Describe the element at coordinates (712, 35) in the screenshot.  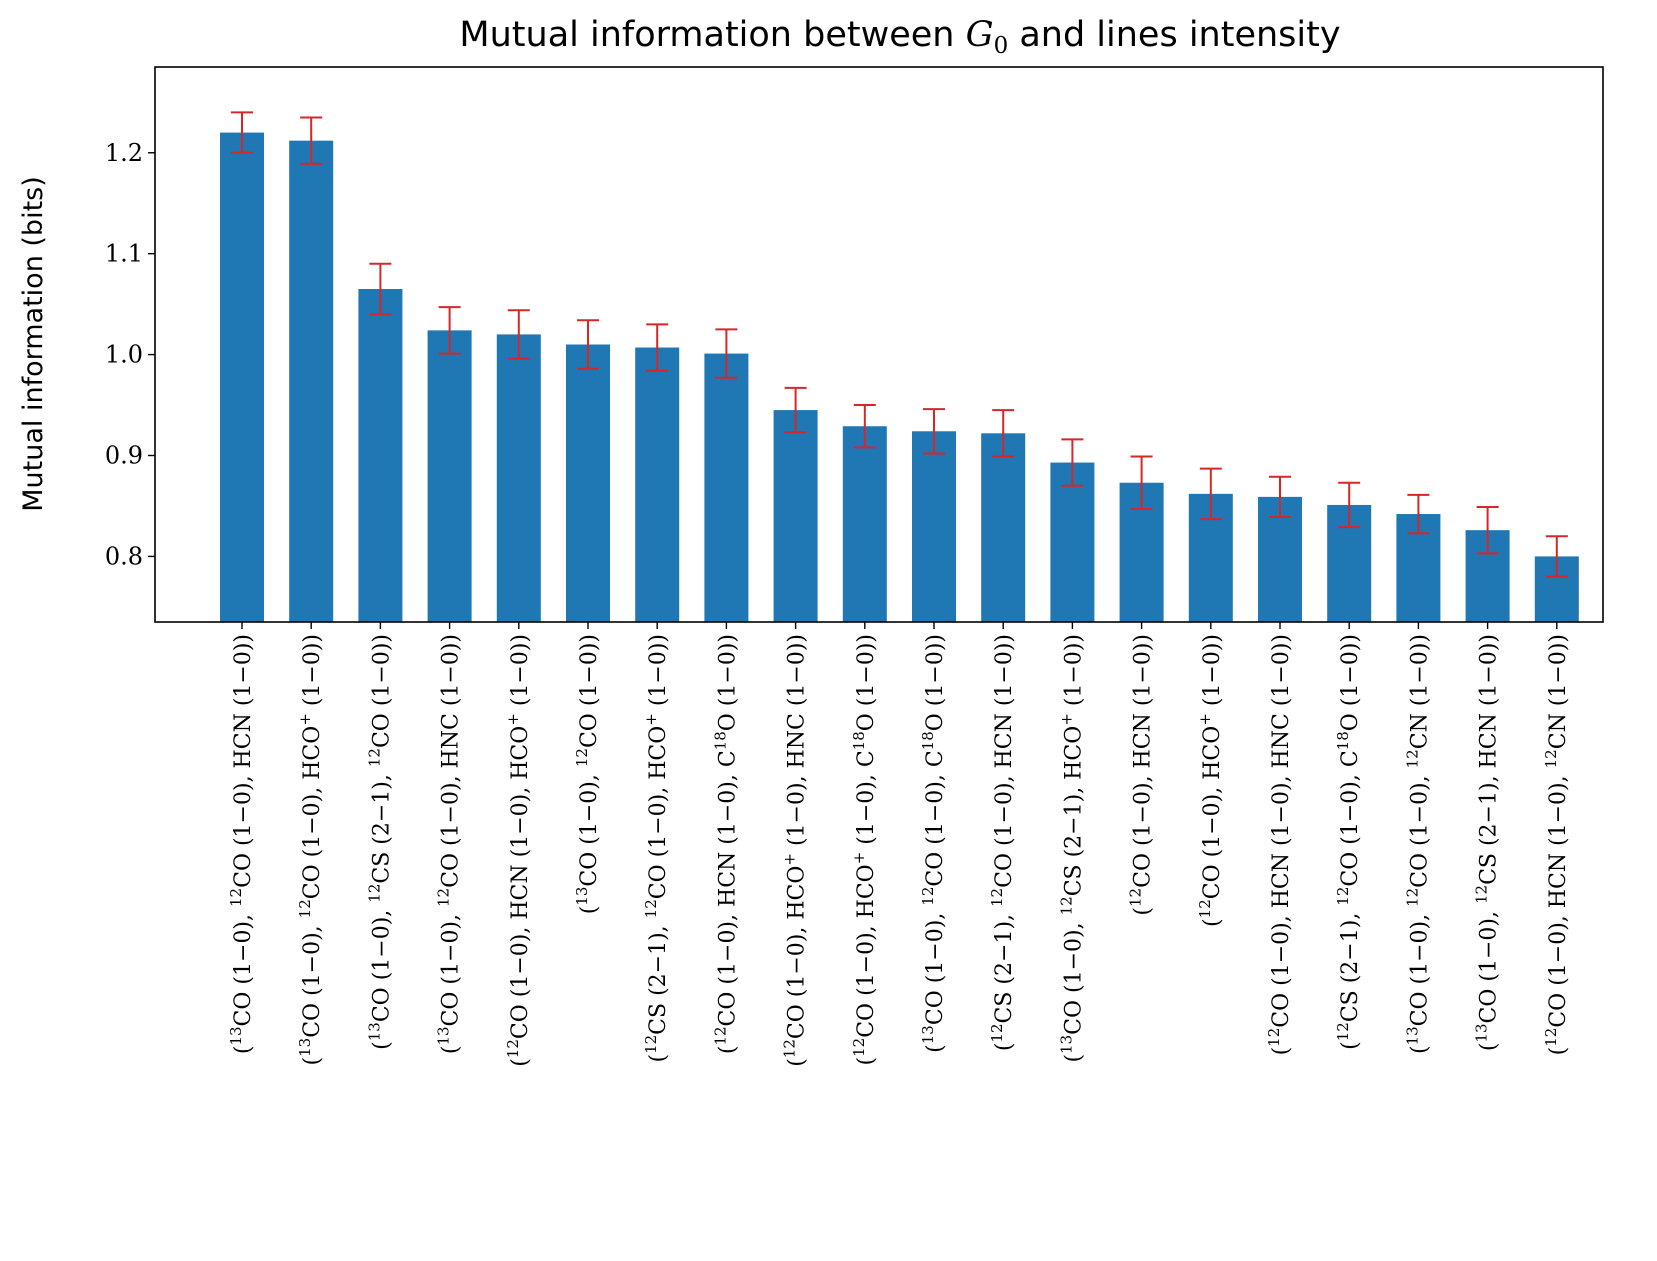
I see `chart-title-pre: Mutual information between` at that location.